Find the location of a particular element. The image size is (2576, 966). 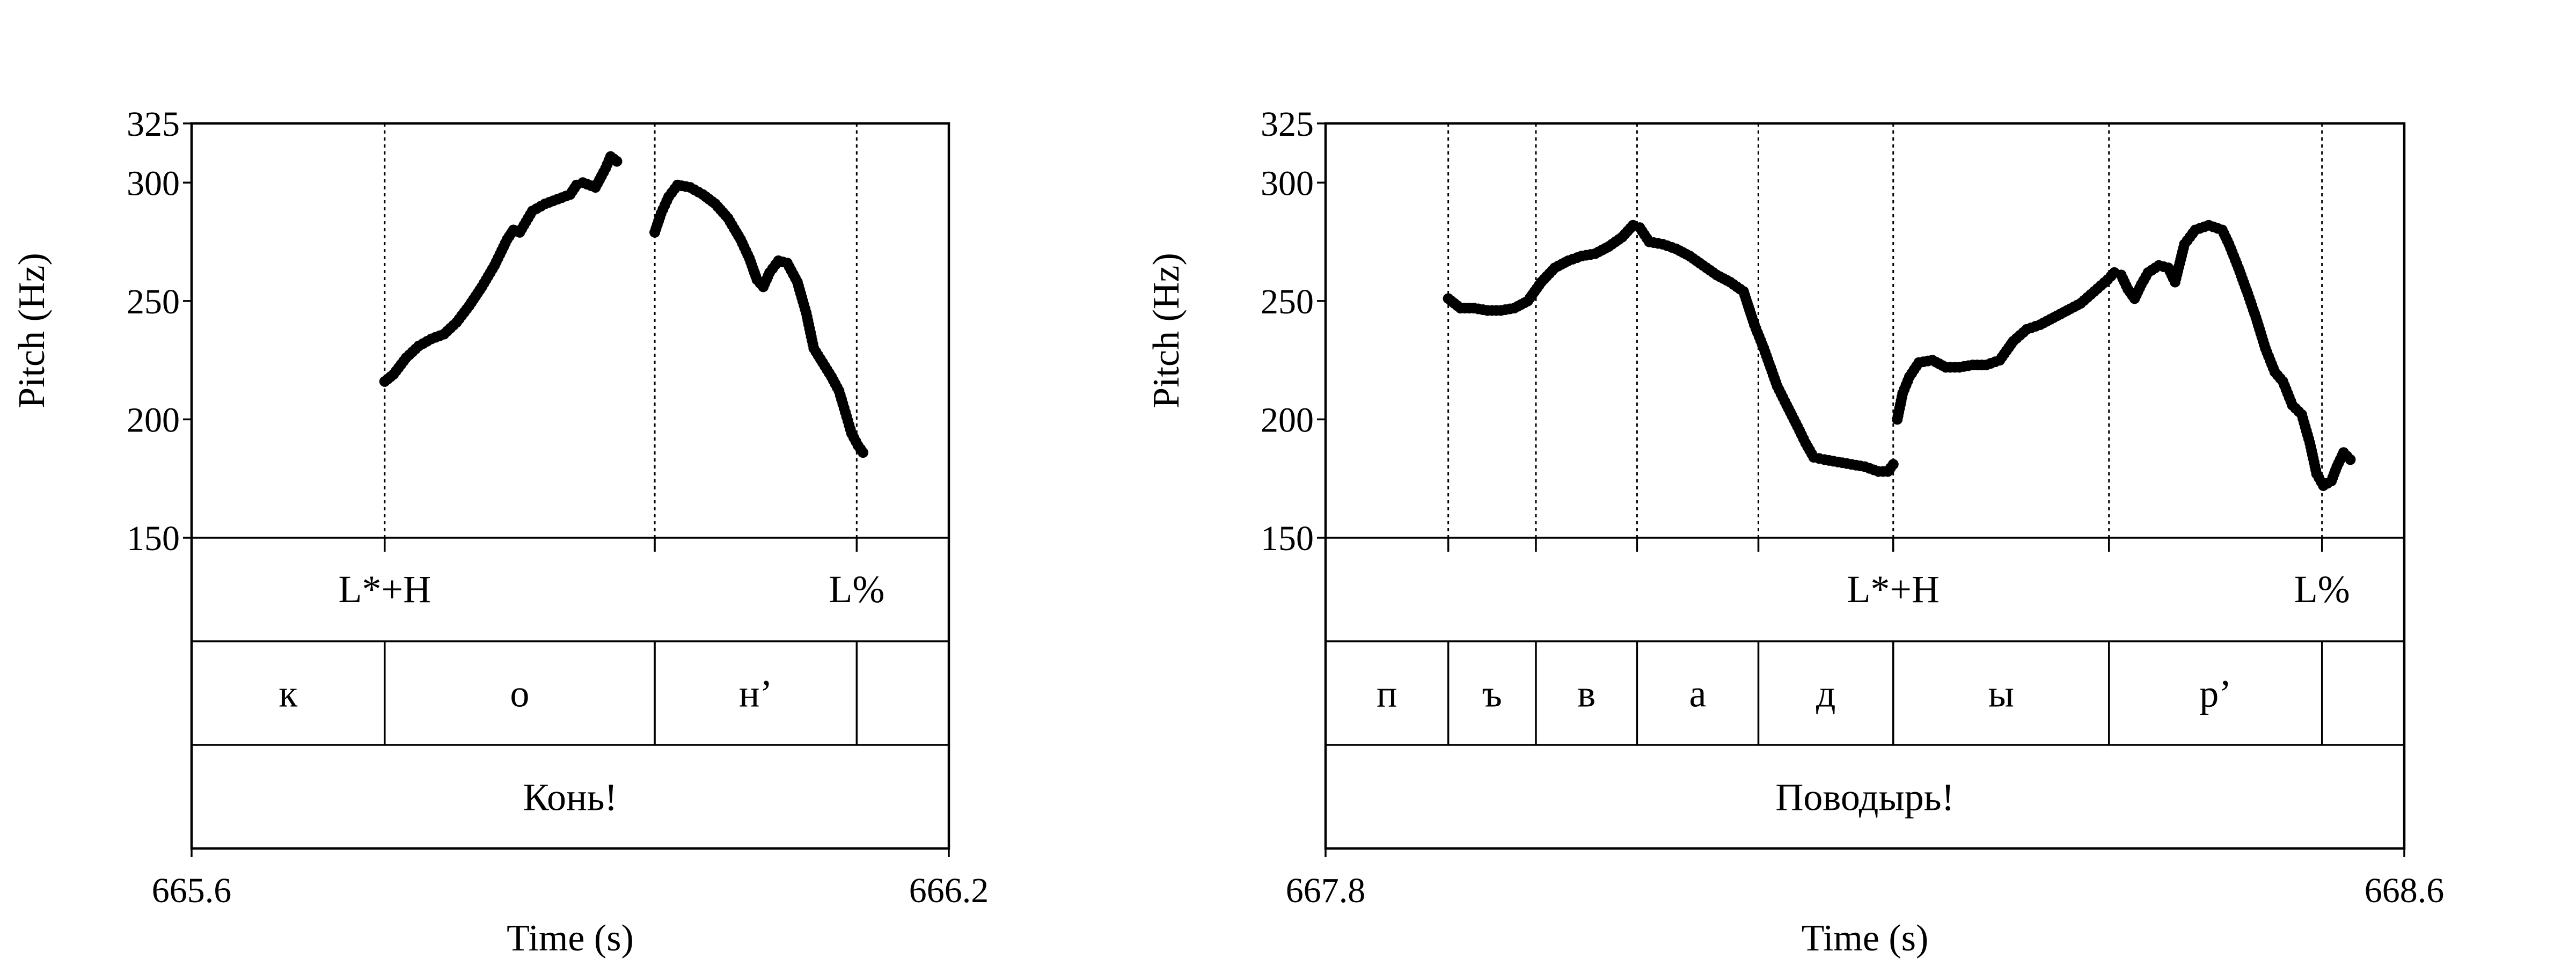

x-tick-label: 666.2 is located at coordinates (949, 890).